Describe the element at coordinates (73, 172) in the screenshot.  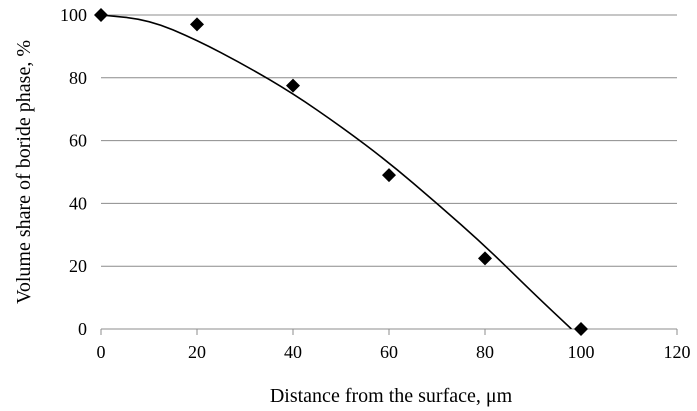
I see `y-tick-labels: 0 20 40 60 80 100` at that location.